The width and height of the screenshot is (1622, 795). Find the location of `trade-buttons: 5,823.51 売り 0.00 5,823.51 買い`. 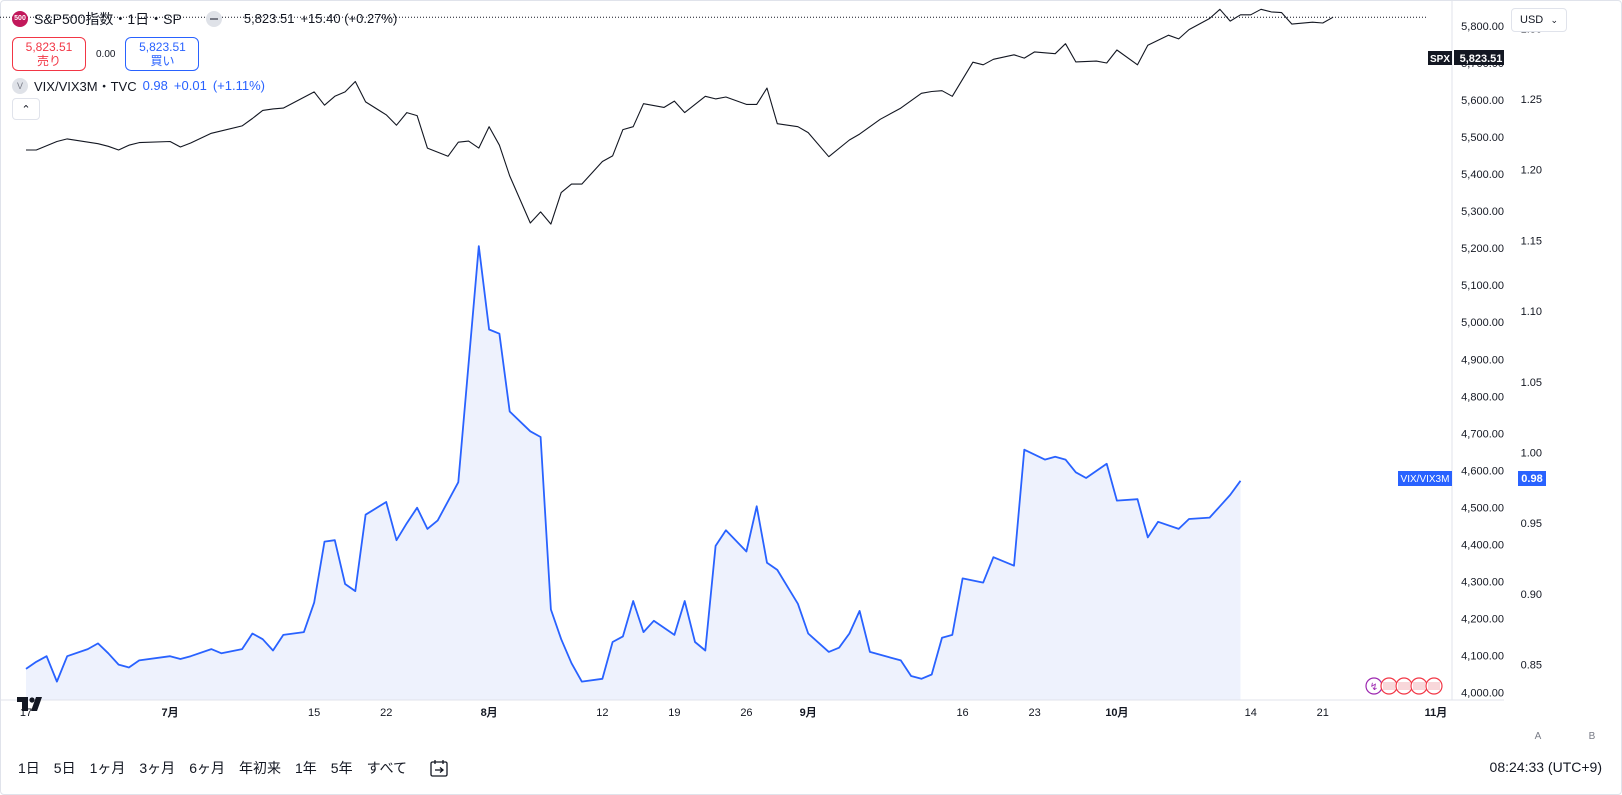

trade-buttons: 5,823.51 売り 0.00 5,823.51 買い is located at coordinates (106, 54).